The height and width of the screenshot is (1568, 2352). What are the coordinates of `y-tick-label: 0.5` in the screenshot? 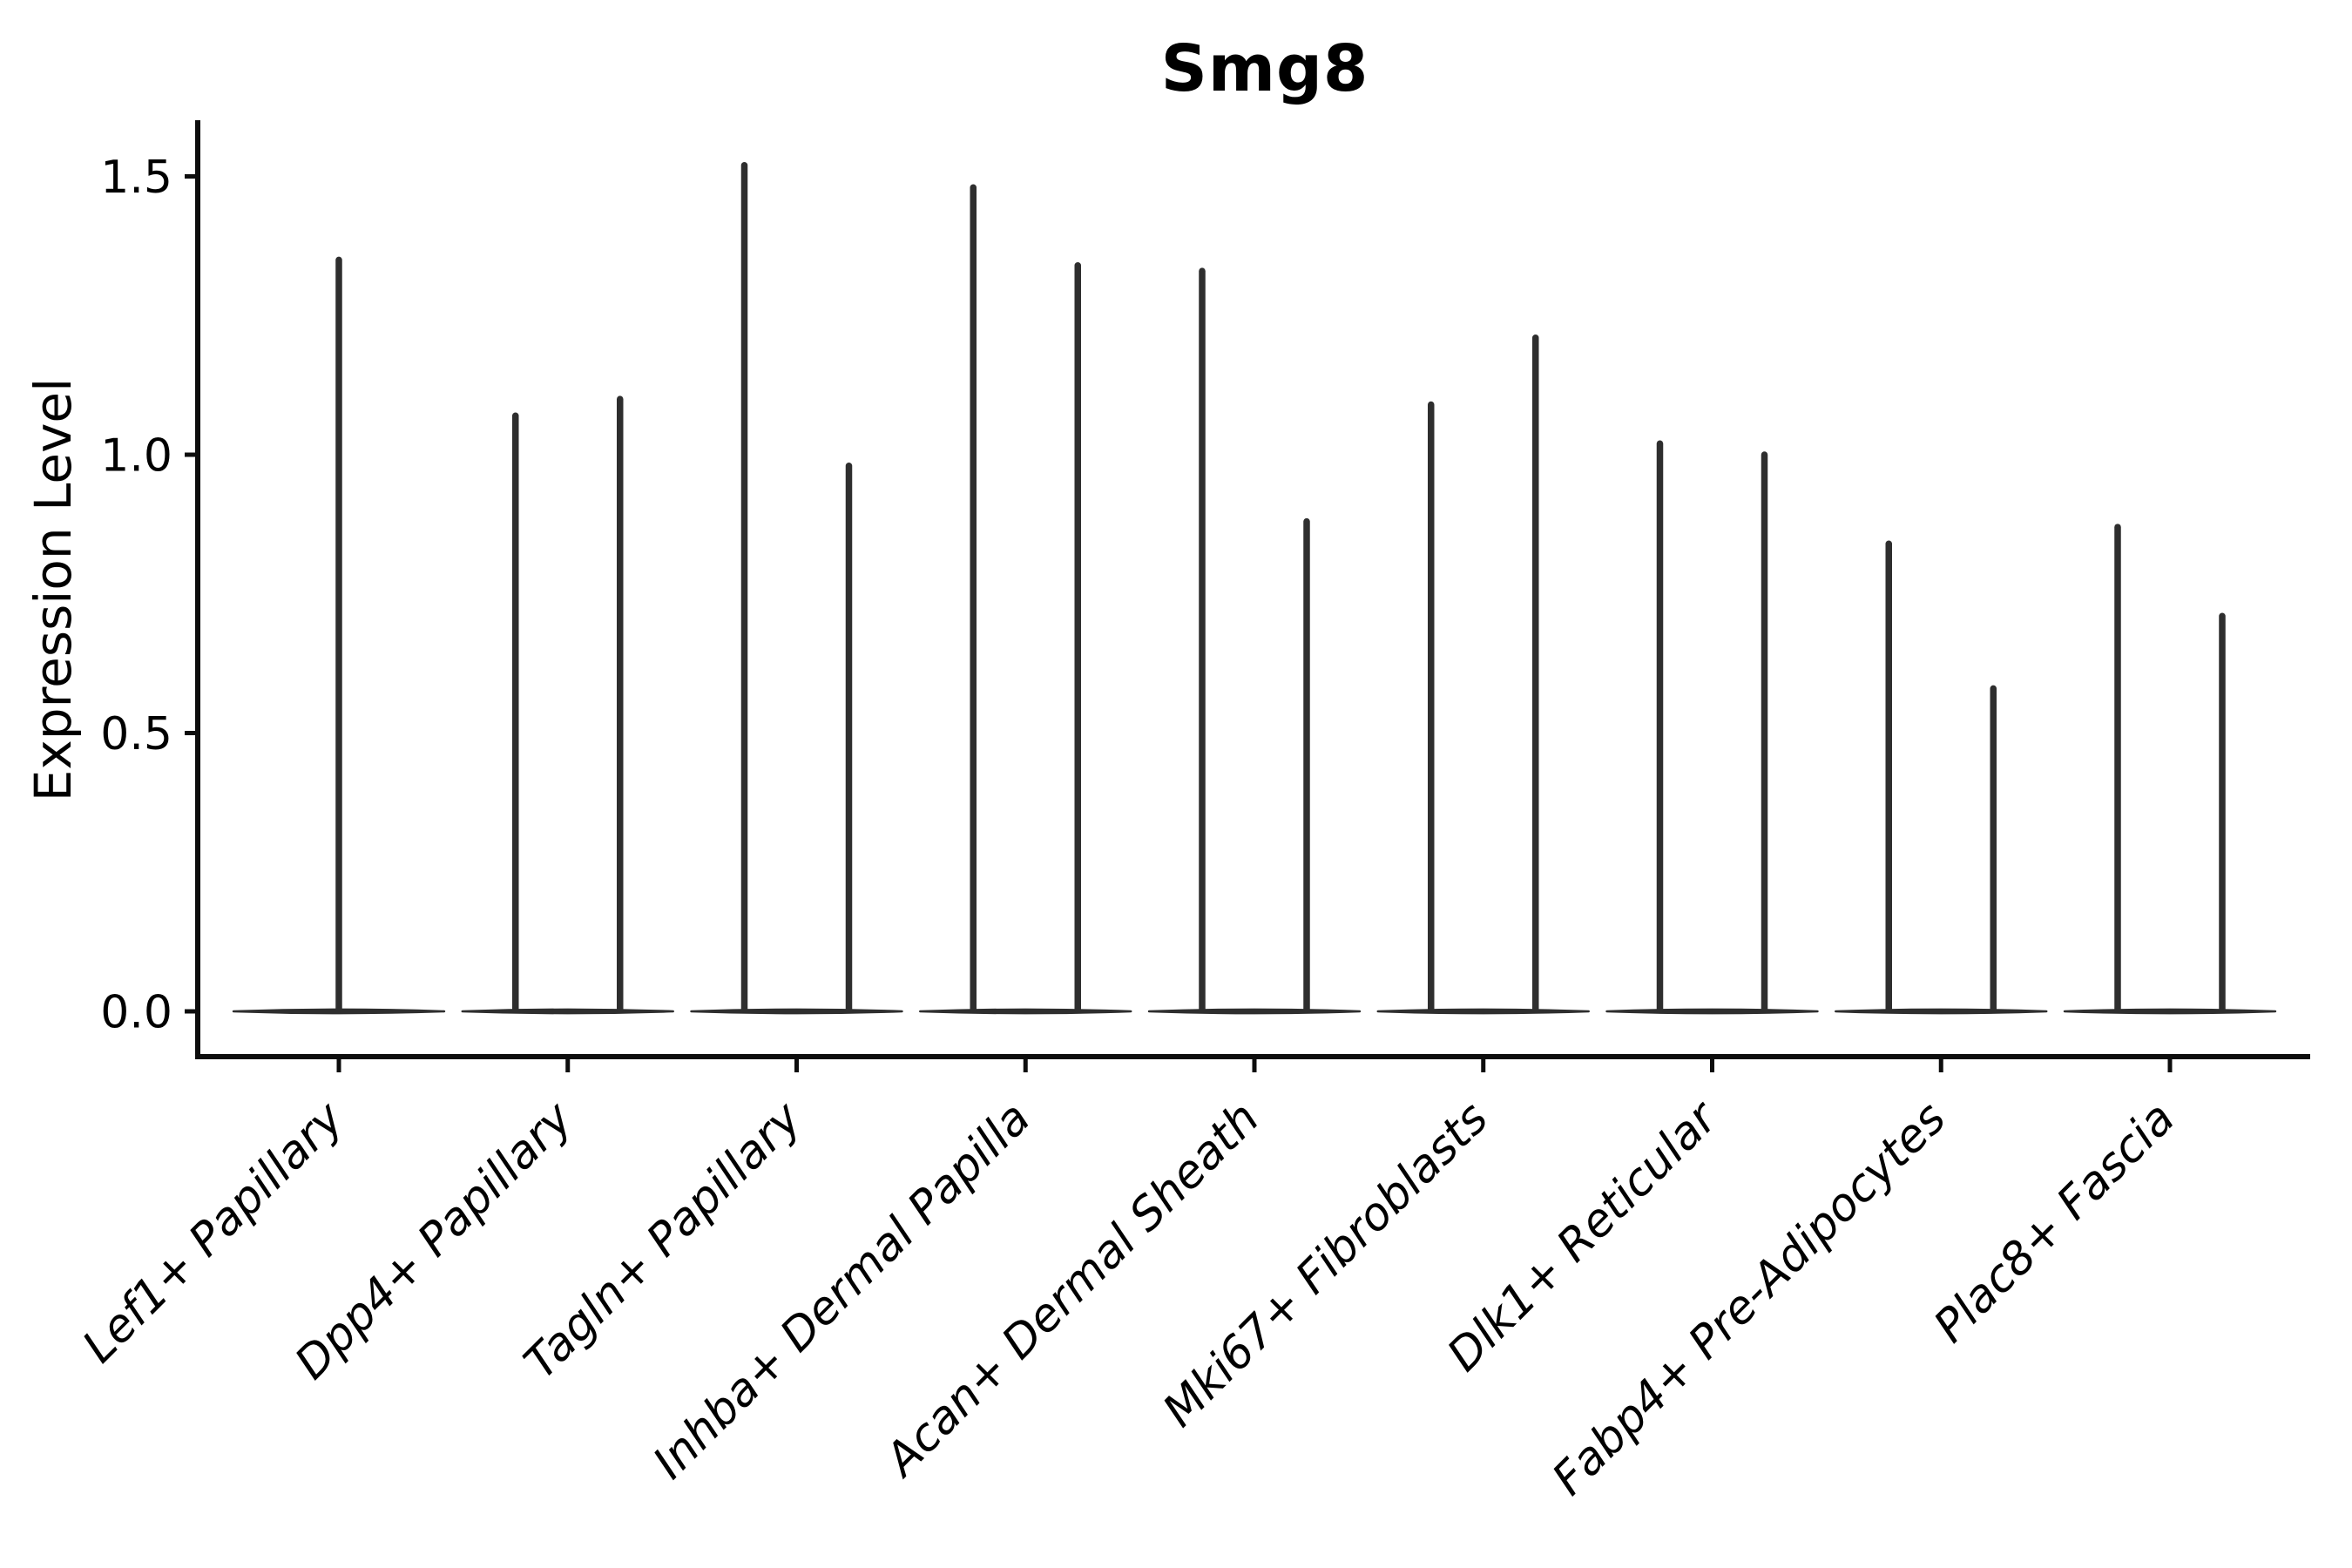 It's located at (136, 734).